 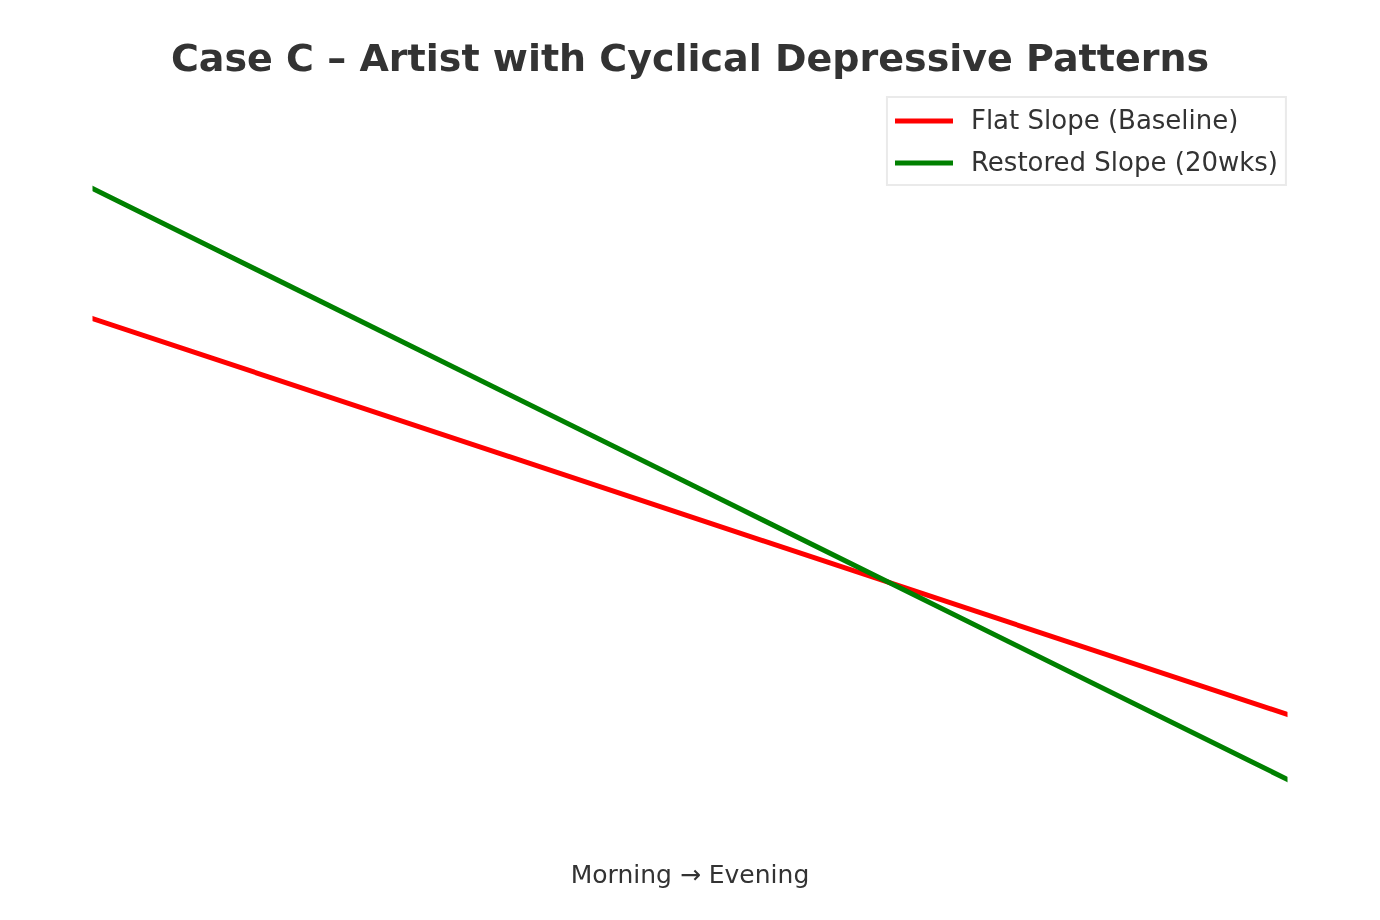 What do you see at coordinates (1104, 120) in the screenshot?
I see `legend-label: Flat Slope (Baseline)` at bounding box center [1104, 120].